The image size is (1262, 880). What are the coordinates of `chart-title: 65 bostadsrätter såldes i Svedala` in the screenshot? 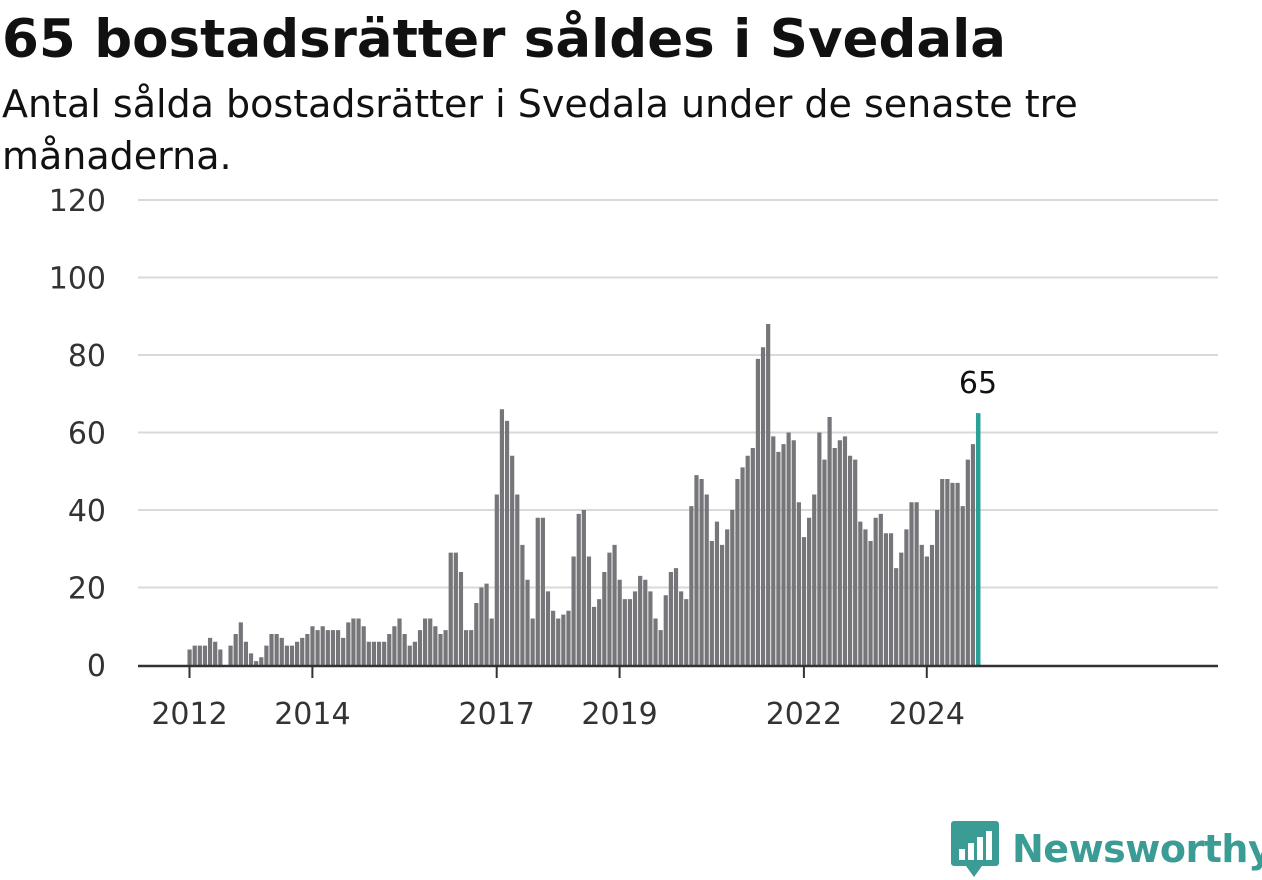 It's located at (504, 39).